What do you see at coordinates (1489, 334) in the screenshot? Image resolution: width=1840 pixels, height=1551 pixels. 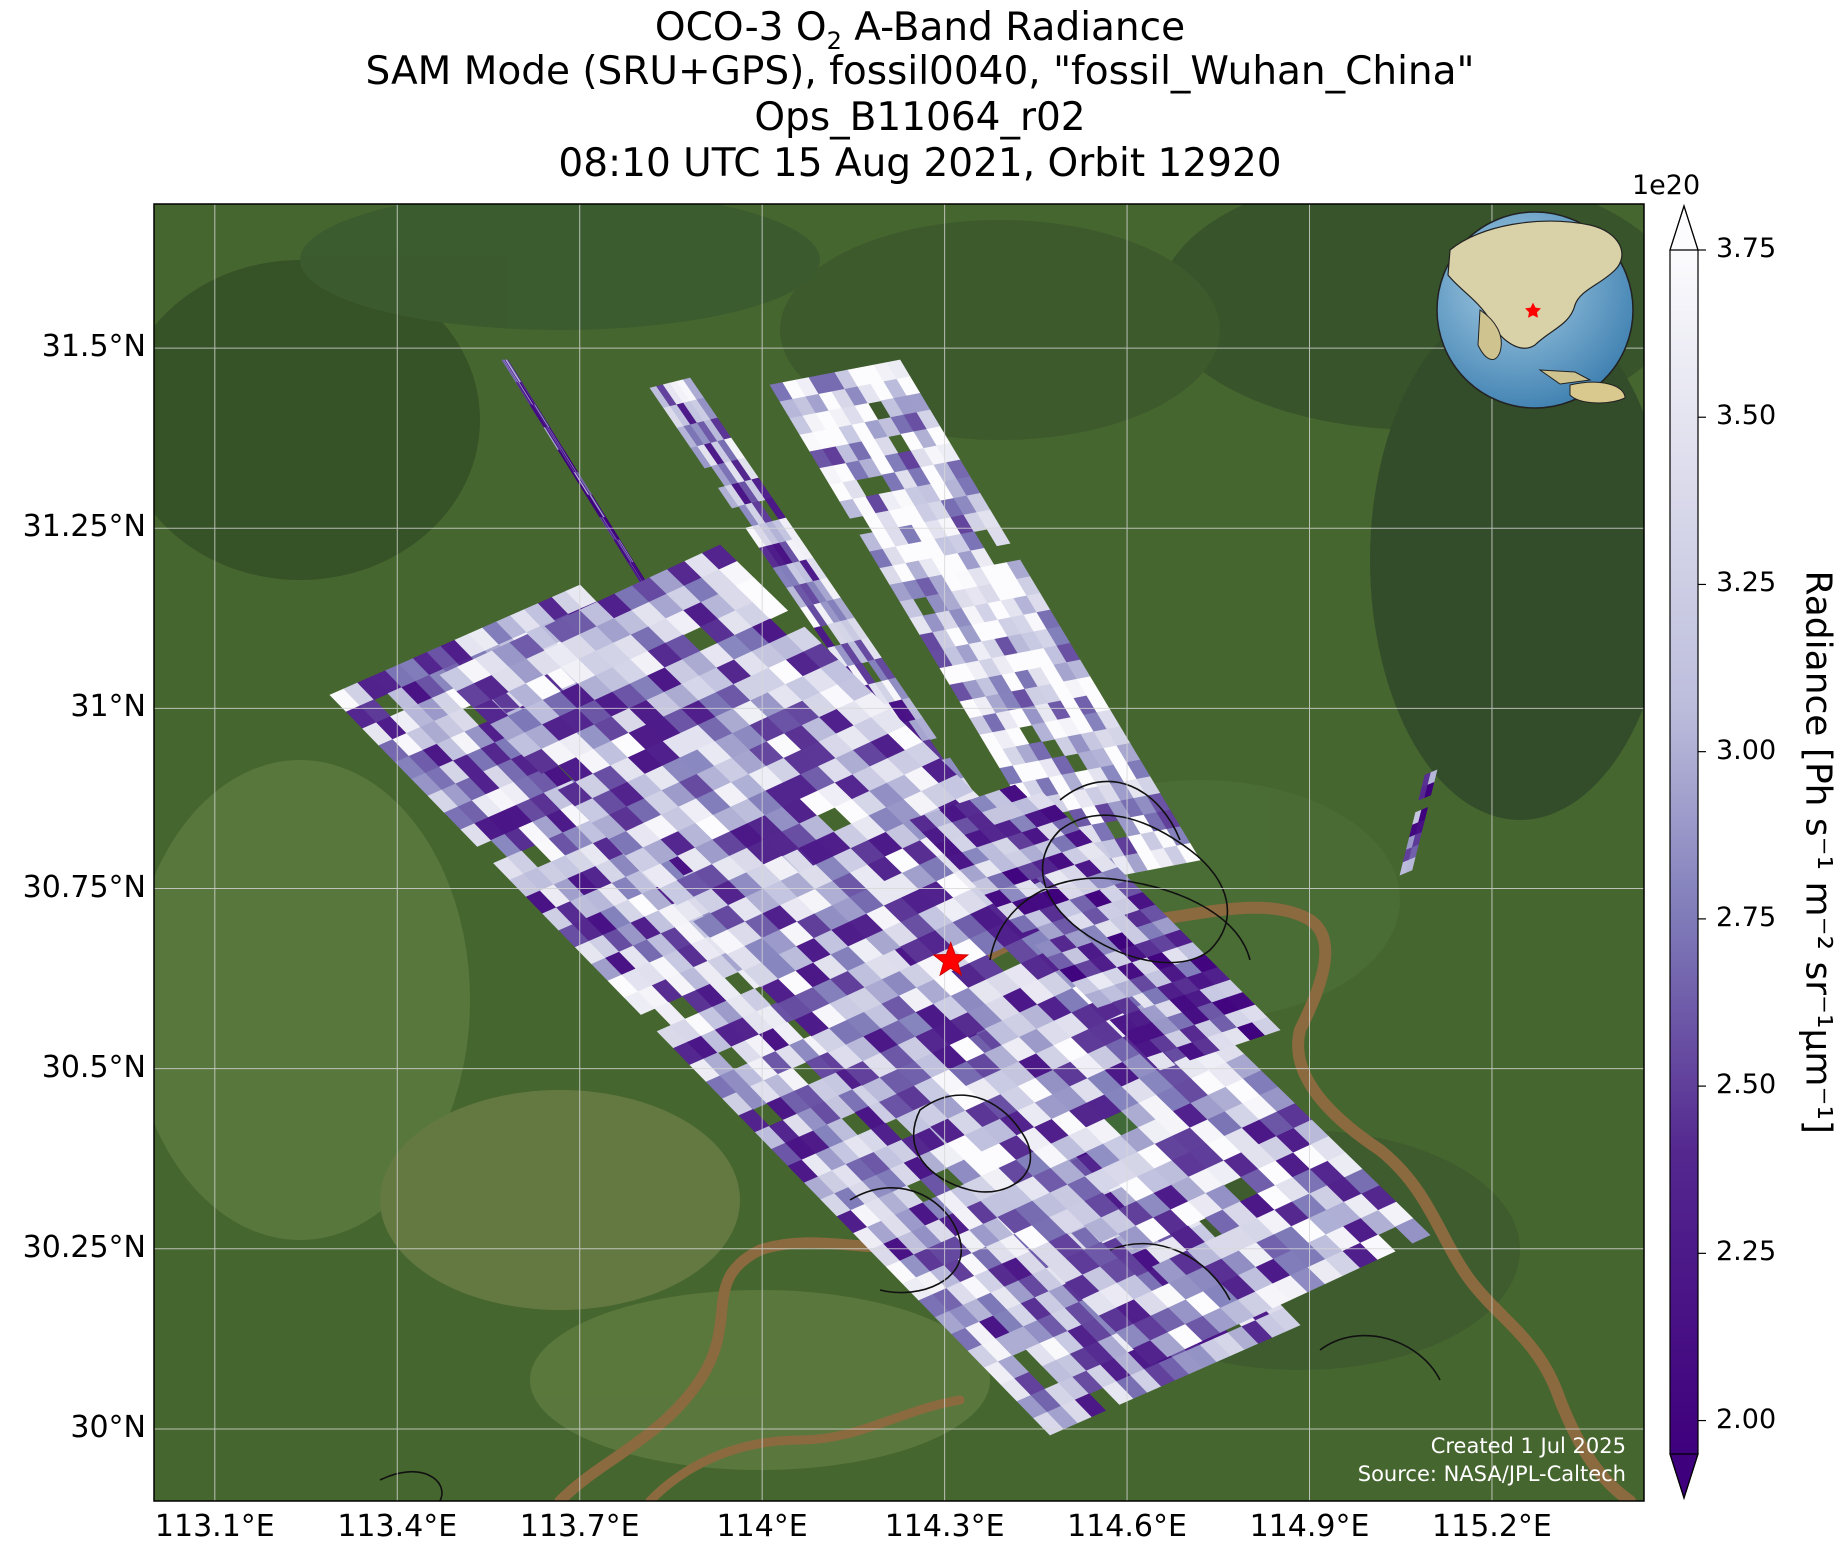 I see `globe-india-landmass` at bounding box center [1489, 334].